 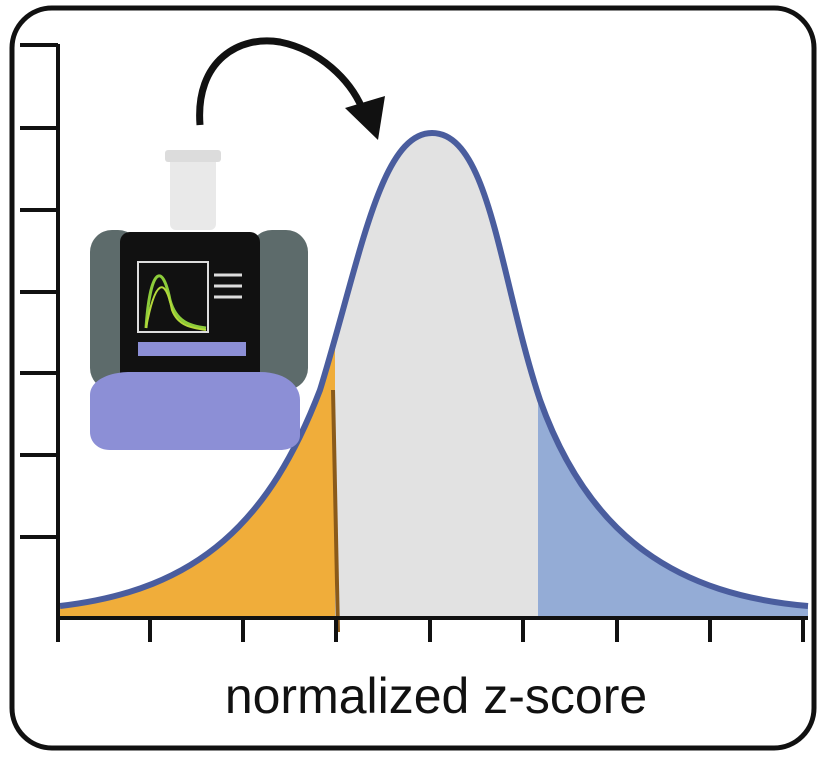 I want to click on spirometer-icon, so click(x=199, y=300).